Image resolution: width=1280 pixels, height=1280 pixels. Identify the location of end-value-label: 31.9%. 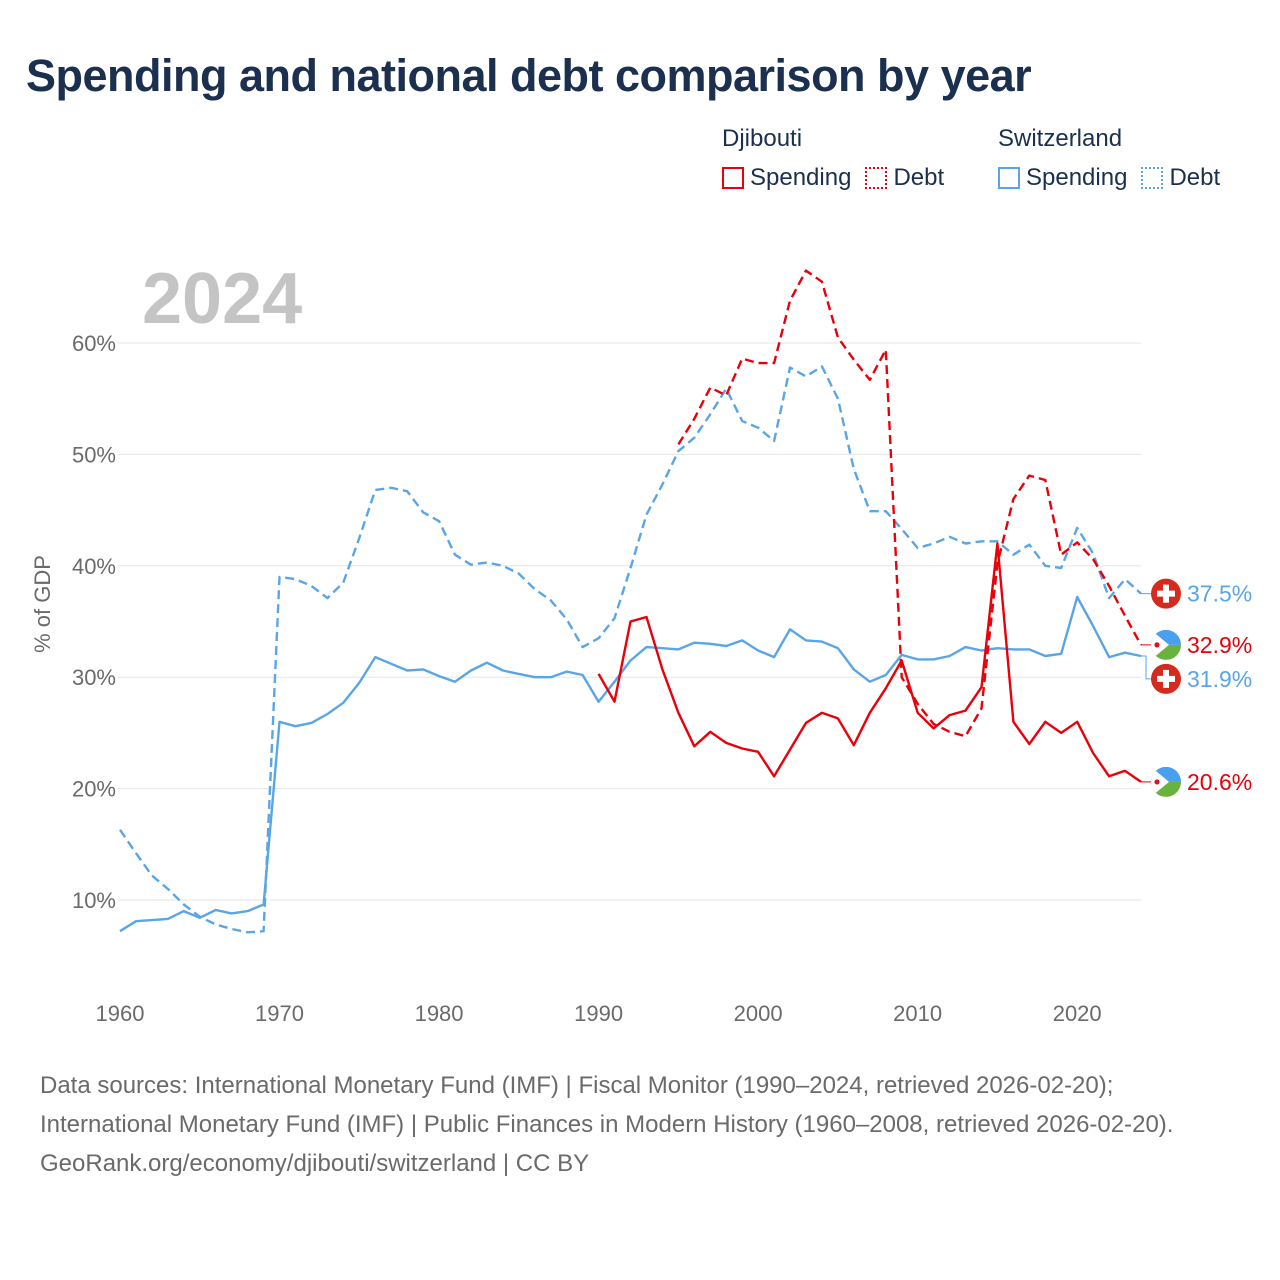
(1219, 679).